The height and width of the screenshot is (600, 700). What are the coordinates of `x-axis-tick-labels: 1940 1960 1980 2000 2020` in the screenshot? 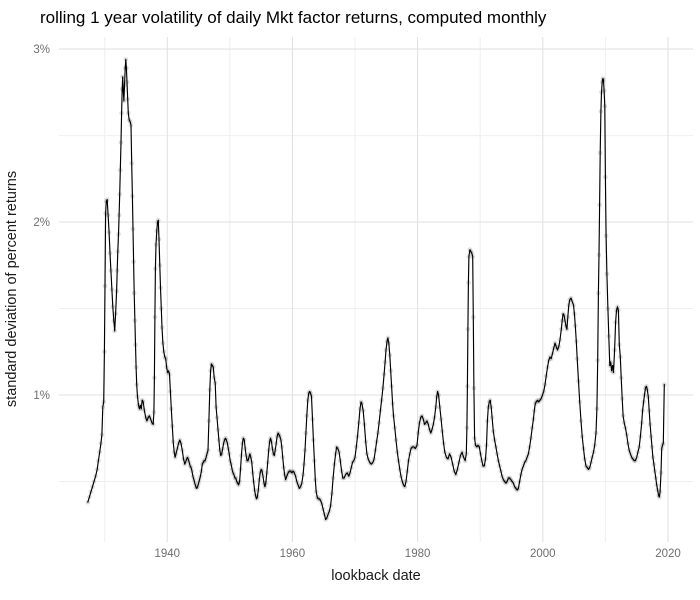 It's located at (418, 554).